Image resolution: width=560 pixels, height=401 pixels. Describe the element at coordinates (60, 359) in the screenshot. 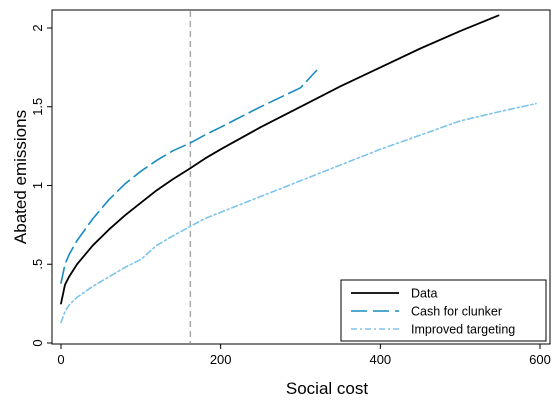

I see `x-tick-label-0: 0` at that location.